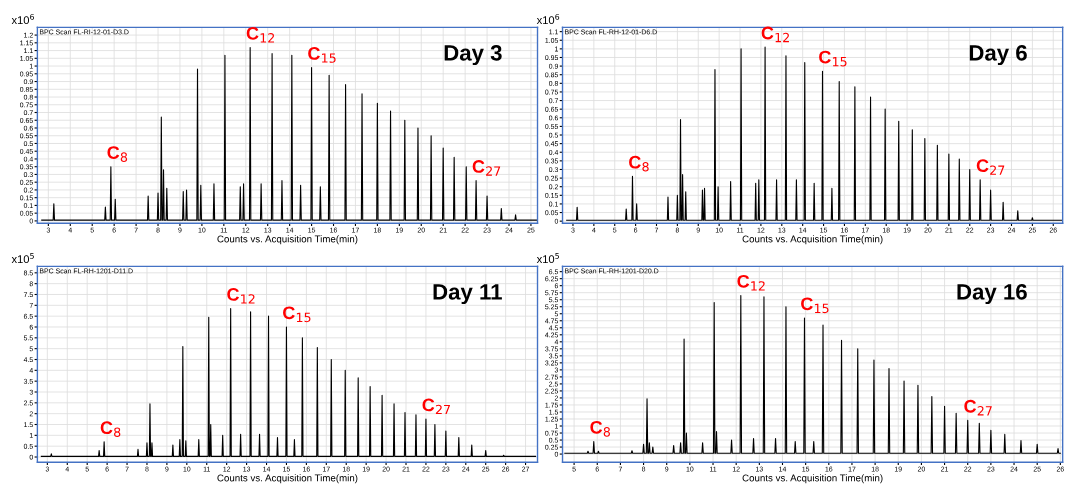  I want to click on text: Day 11, so click(467, 294).